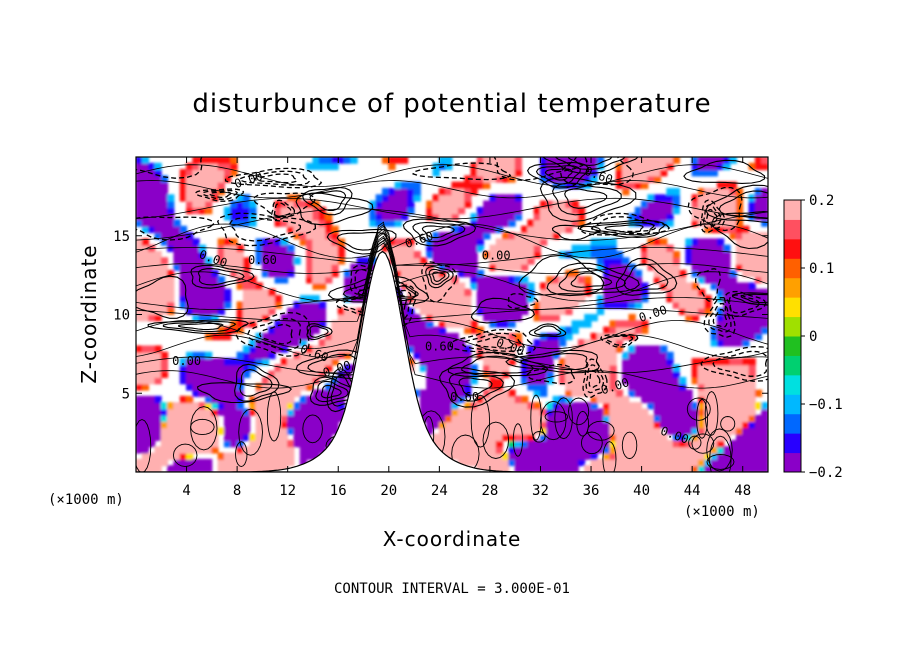  What do you see at coordinates (619, 340) in the screenshot?
I see `contour-negative` at bounding box center [619, 340].